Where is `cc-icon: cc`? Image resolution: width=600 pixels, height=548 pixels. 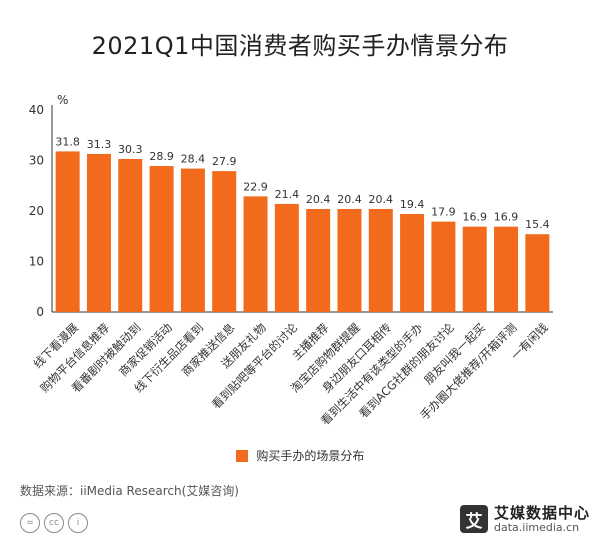
cc-icon: cc is located at coordinates (54, 523).